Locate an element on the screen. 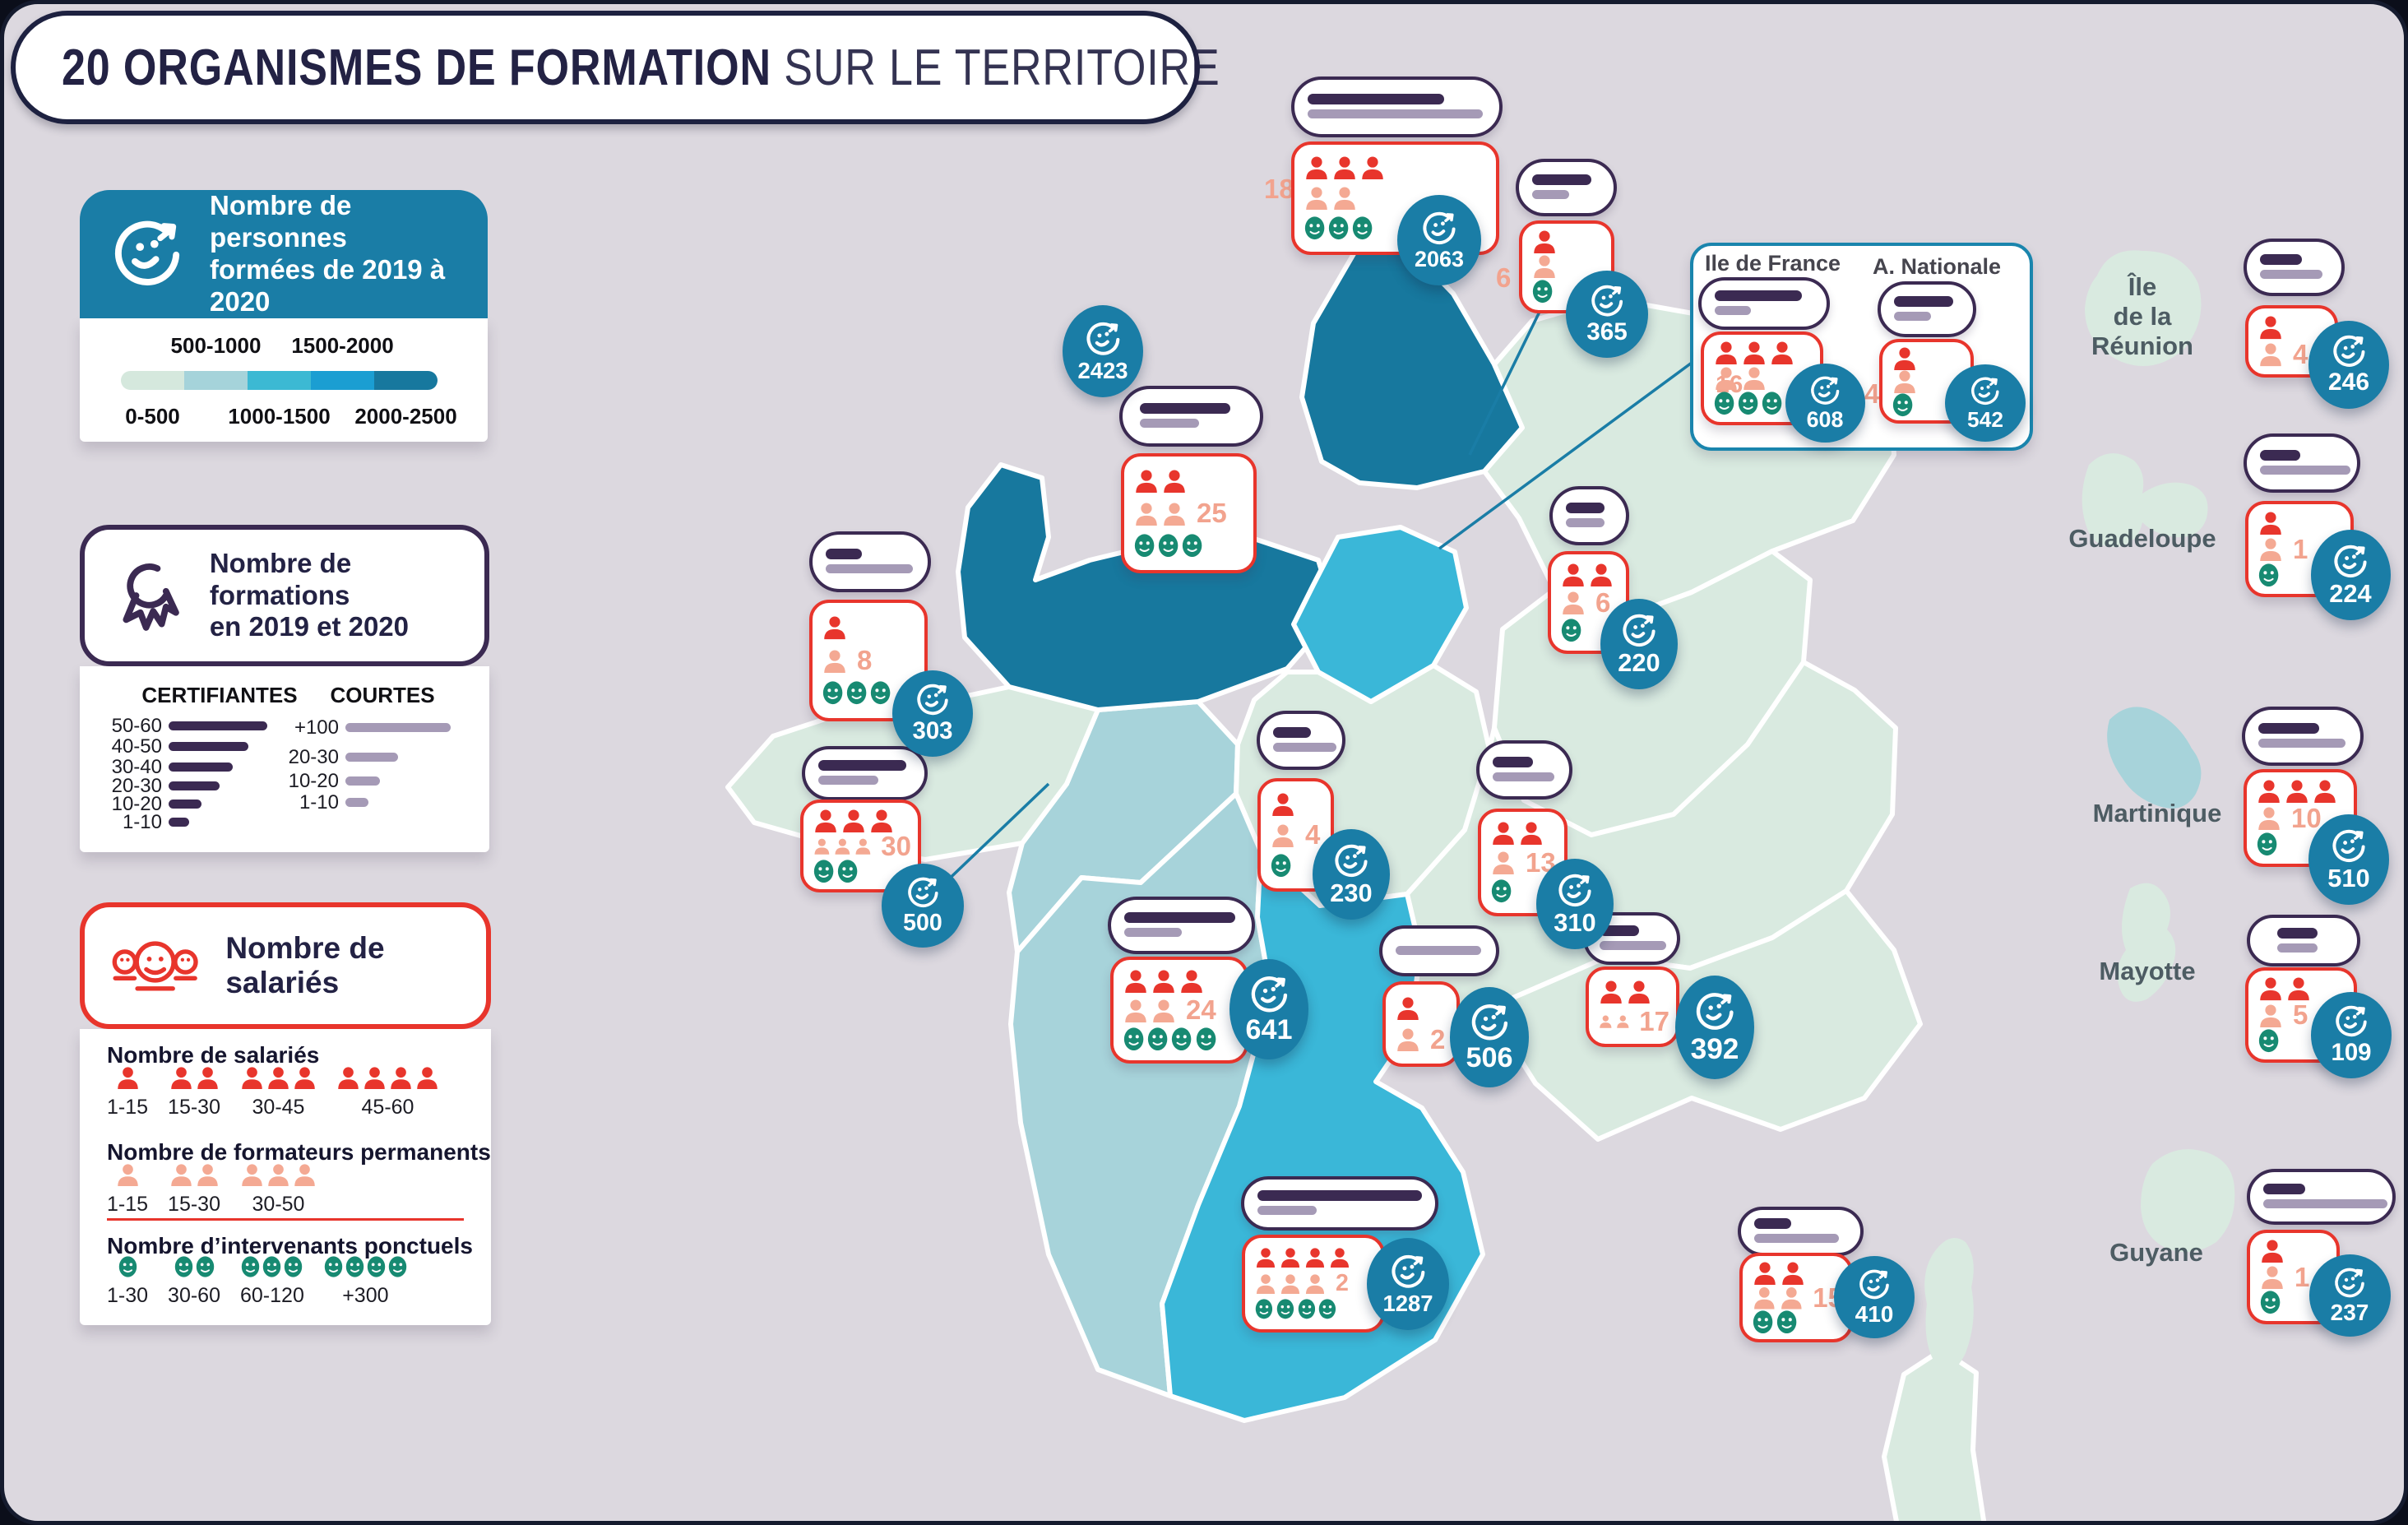 This screenshot has height=1525, width=2408. formed-count: 392 is located at coordinates (1714, 1048).